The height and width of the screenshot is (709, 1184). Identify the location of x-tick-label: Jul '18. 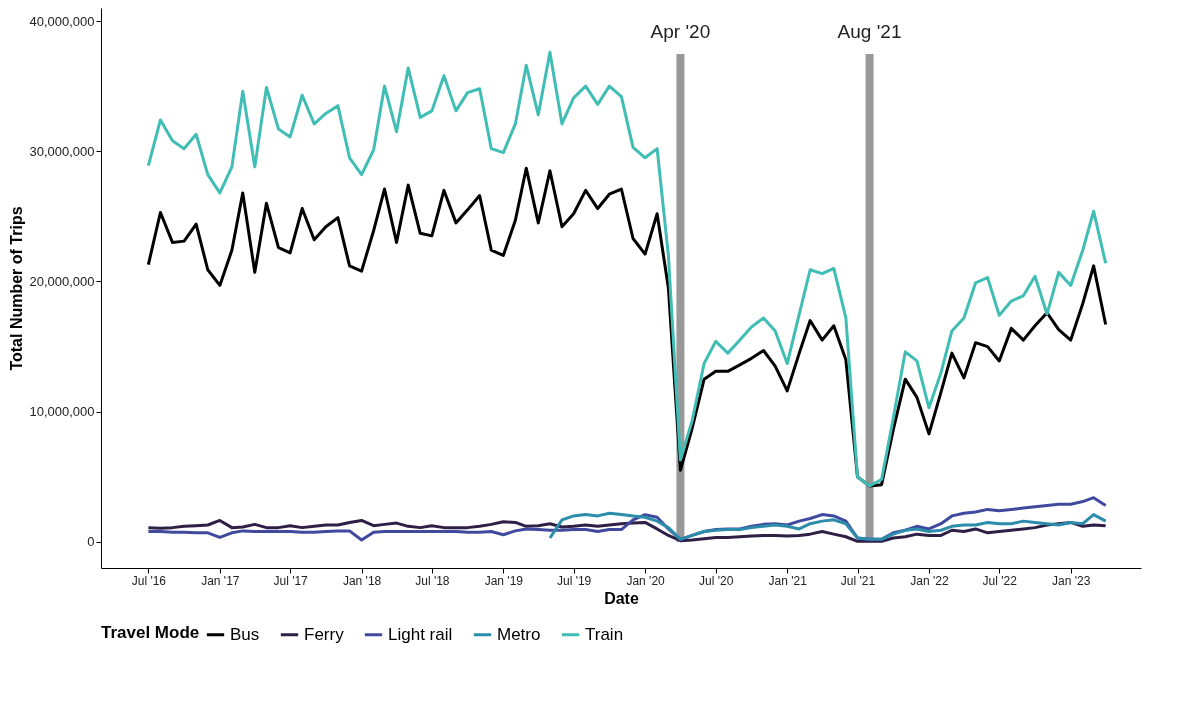
(432, 580).